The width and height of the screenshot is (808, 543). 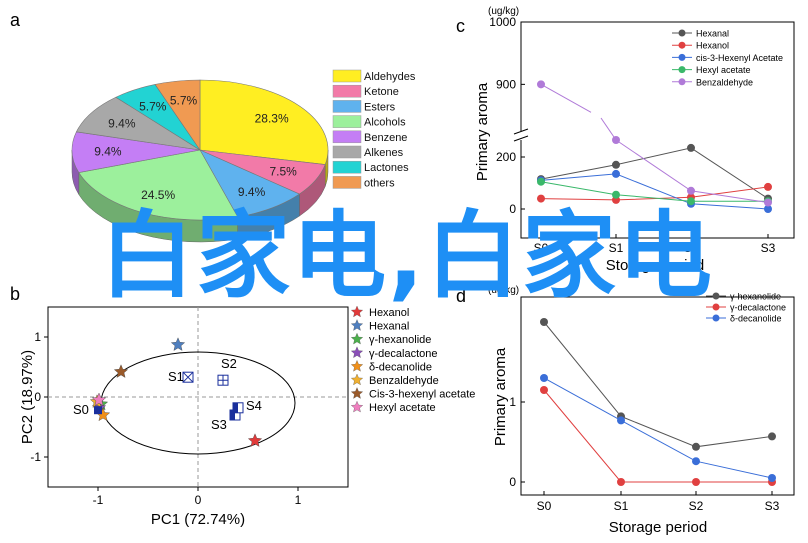 I want to click on line-c-legend-label: Hexanal, so click(x=712, y=34).